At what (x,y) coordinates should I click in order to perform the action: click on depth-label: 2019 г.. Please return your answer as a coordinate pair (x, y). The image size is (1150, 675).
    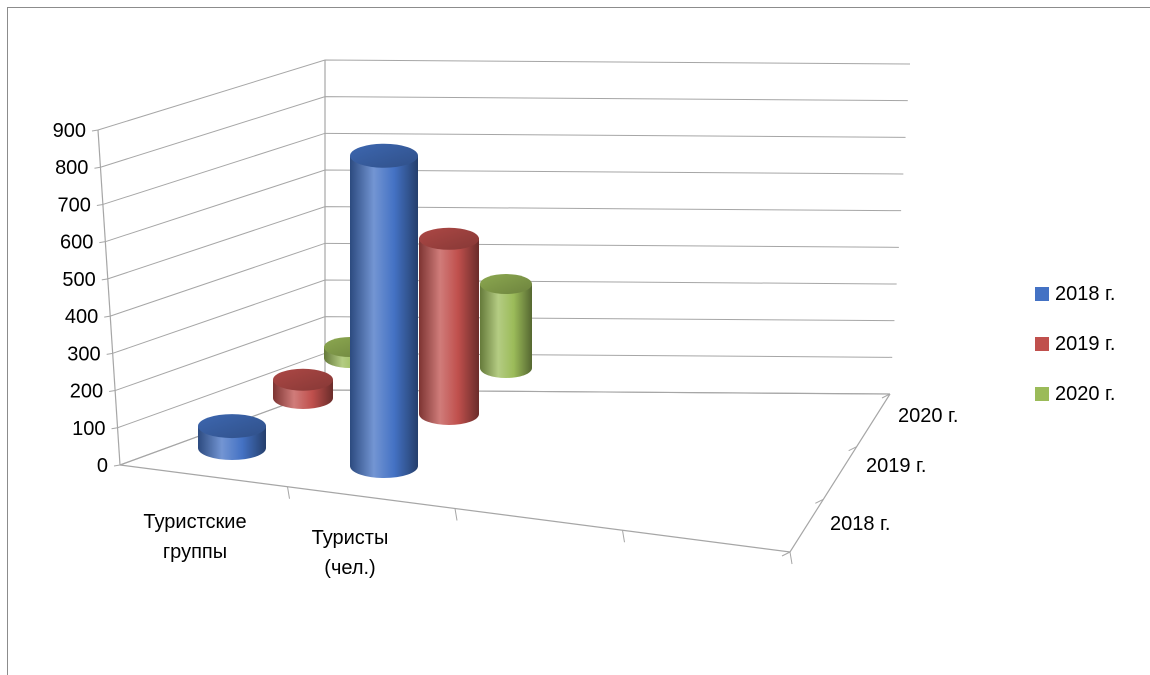
    Looking at the image, I should click on (896, 466).